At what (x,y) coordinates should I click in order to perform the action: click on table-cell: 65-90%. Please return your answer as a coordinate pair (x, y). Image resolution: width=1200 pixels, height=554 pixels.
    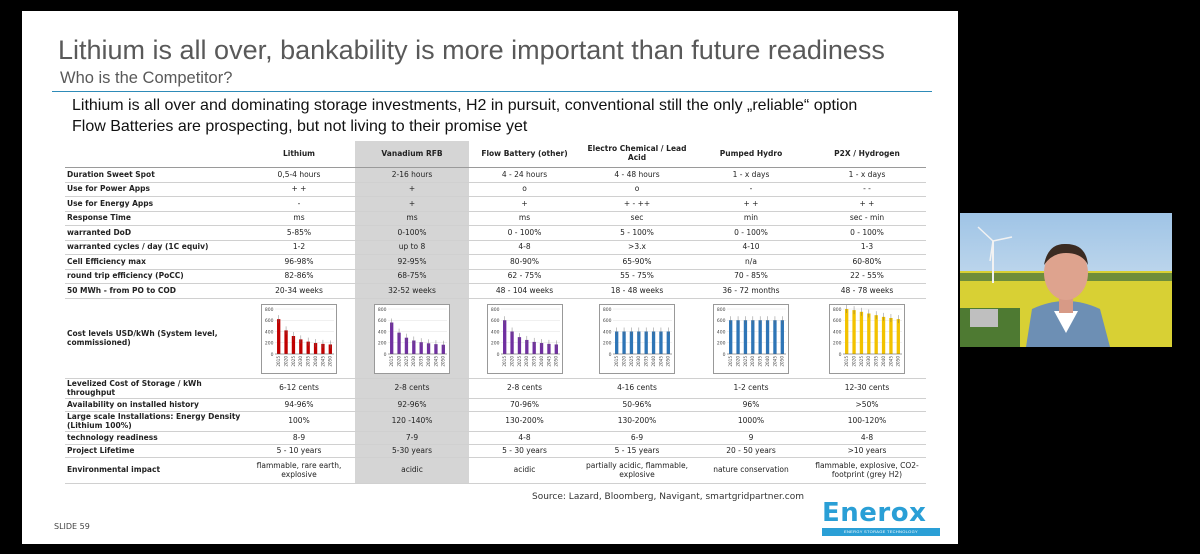
    Looking at the image, I should click on (637, 262).